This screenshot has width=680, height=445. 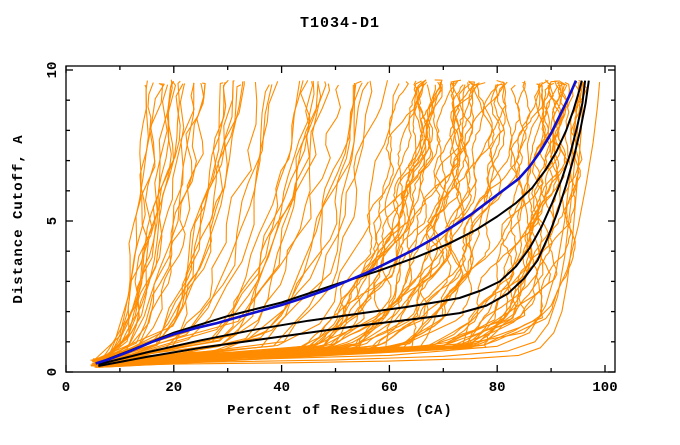 I want to click on y-tick-label: 5, so click(x=53, y=221).